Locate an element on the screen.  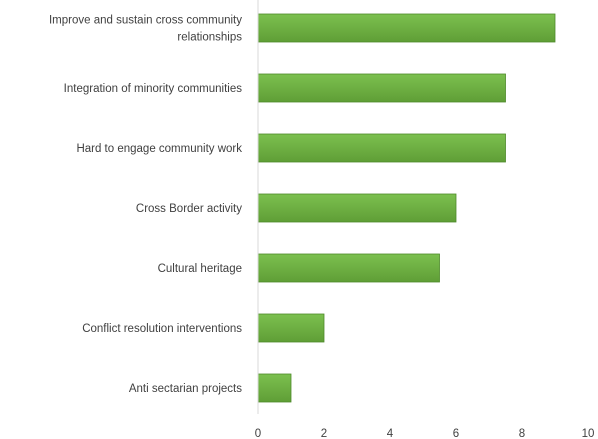
category-label-0-line-0: Improve and sustain cross community is located at coordinates (145, 21).